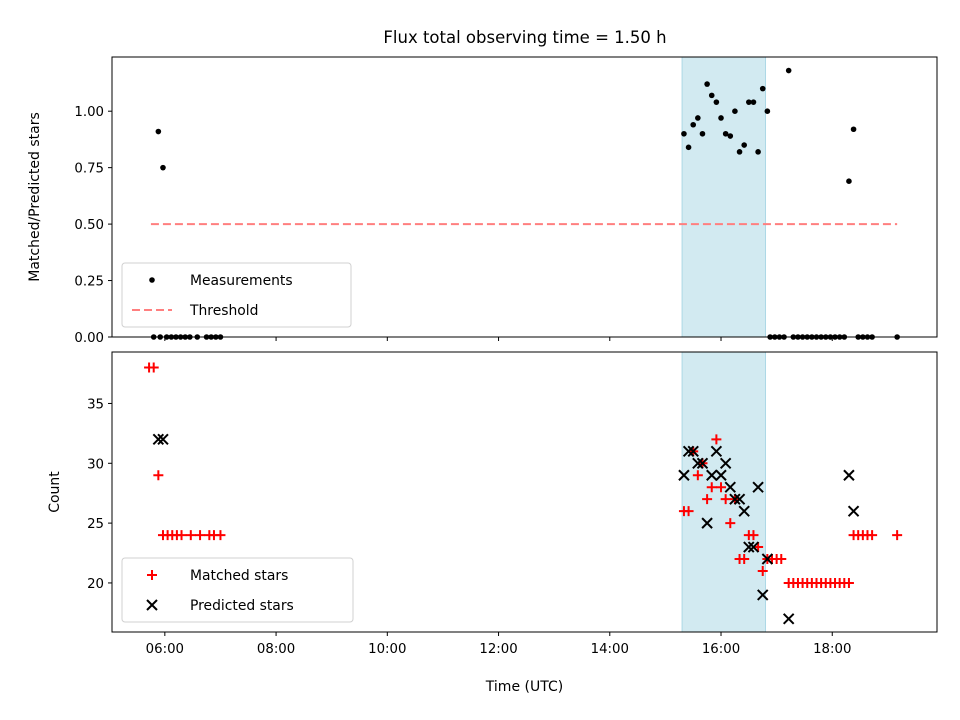 This screenshot has height=720, width=960. Describe the element at coordinates (55, 492) in the screenshot. I see `y-axis-label: Count` at that location.